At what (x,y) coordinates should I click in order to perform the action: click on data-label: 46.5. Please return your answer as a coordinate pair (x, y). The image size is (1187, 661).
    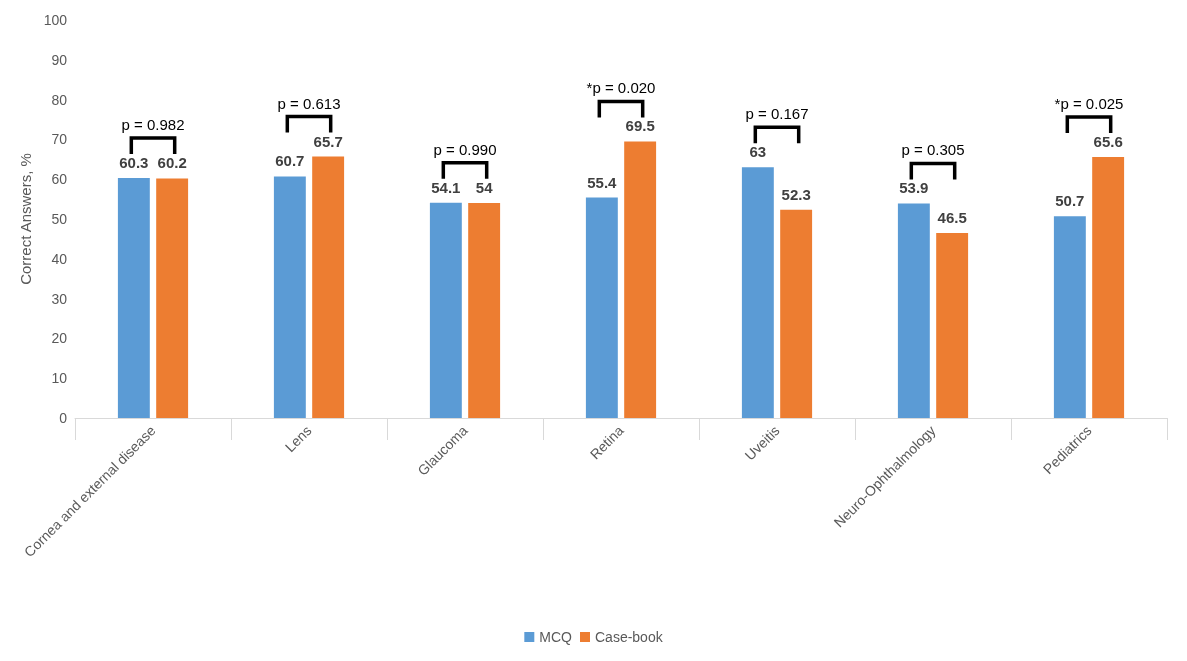
    Looking at the image, I should click on (952, 217).